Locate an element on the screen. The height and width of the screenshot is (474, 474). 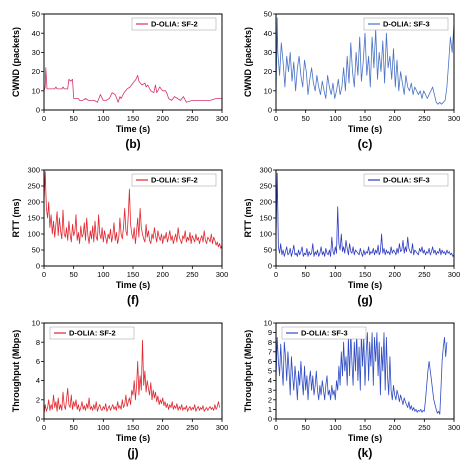
y-tick-label: 3 is located at coordinates (270, 390).